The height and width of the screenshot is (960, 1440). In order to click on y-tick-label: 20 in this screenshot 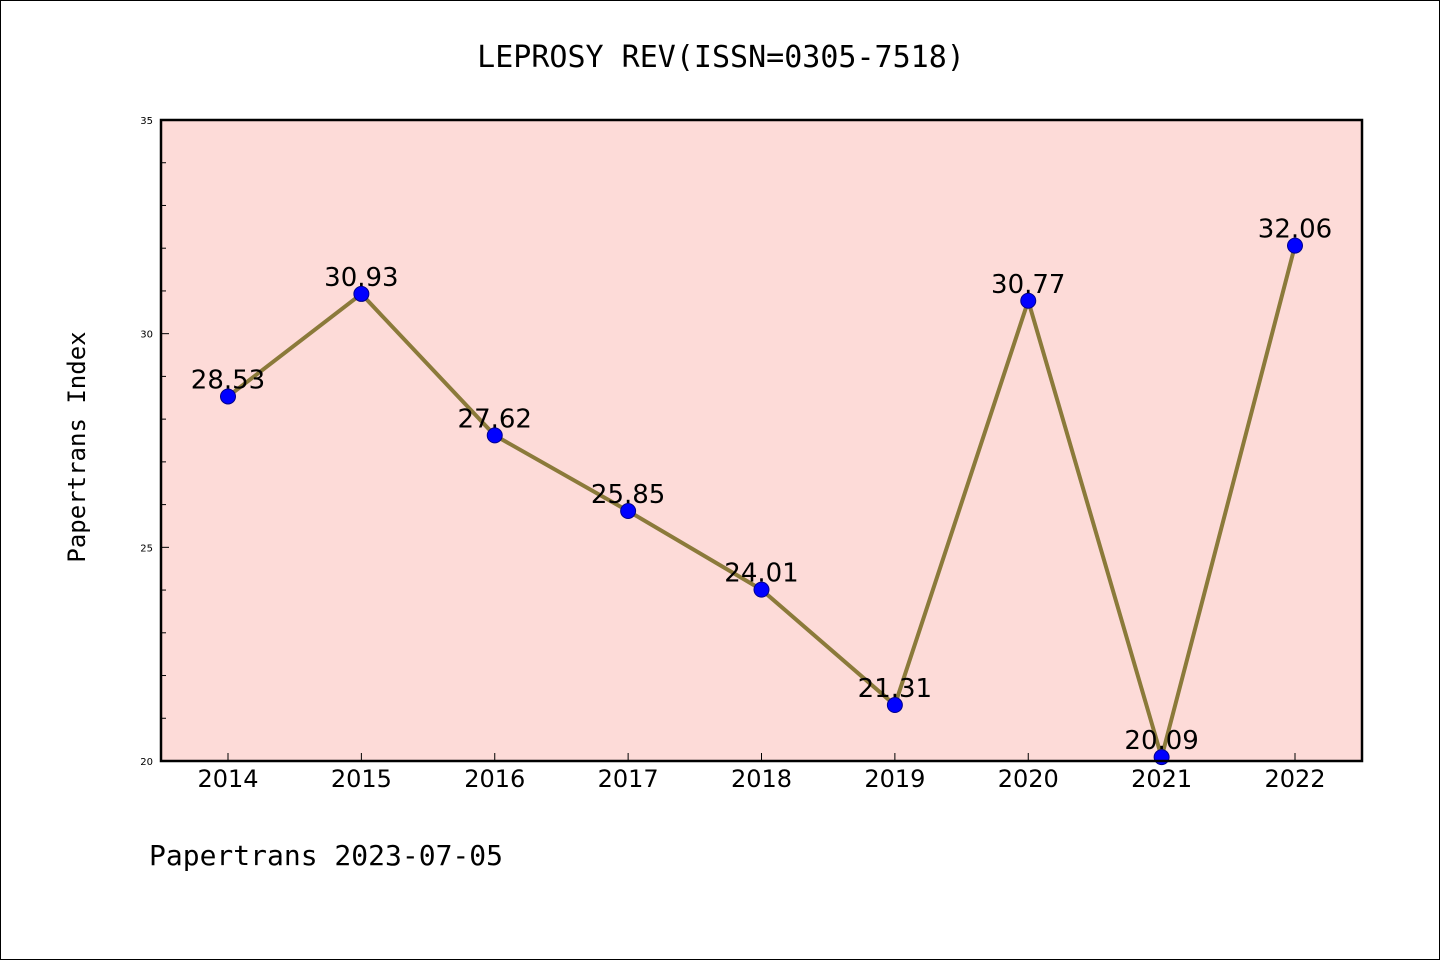, I will do `click(146, 762)`.